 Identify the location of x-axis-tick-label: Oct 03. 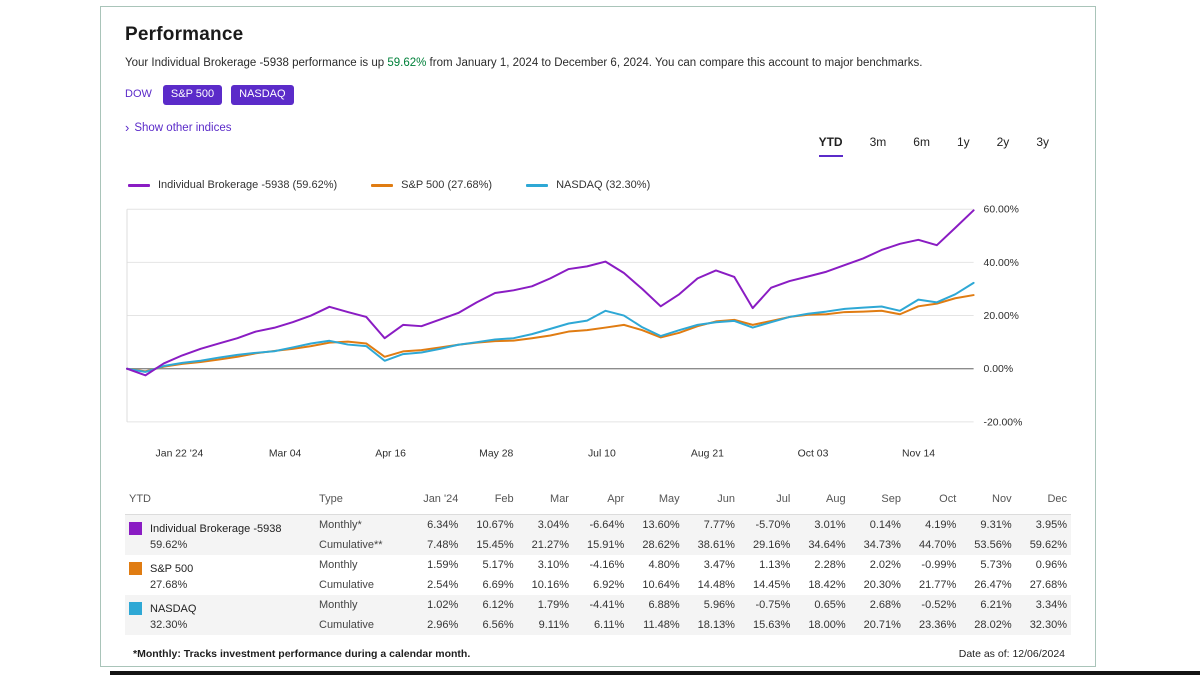
(813, 453).